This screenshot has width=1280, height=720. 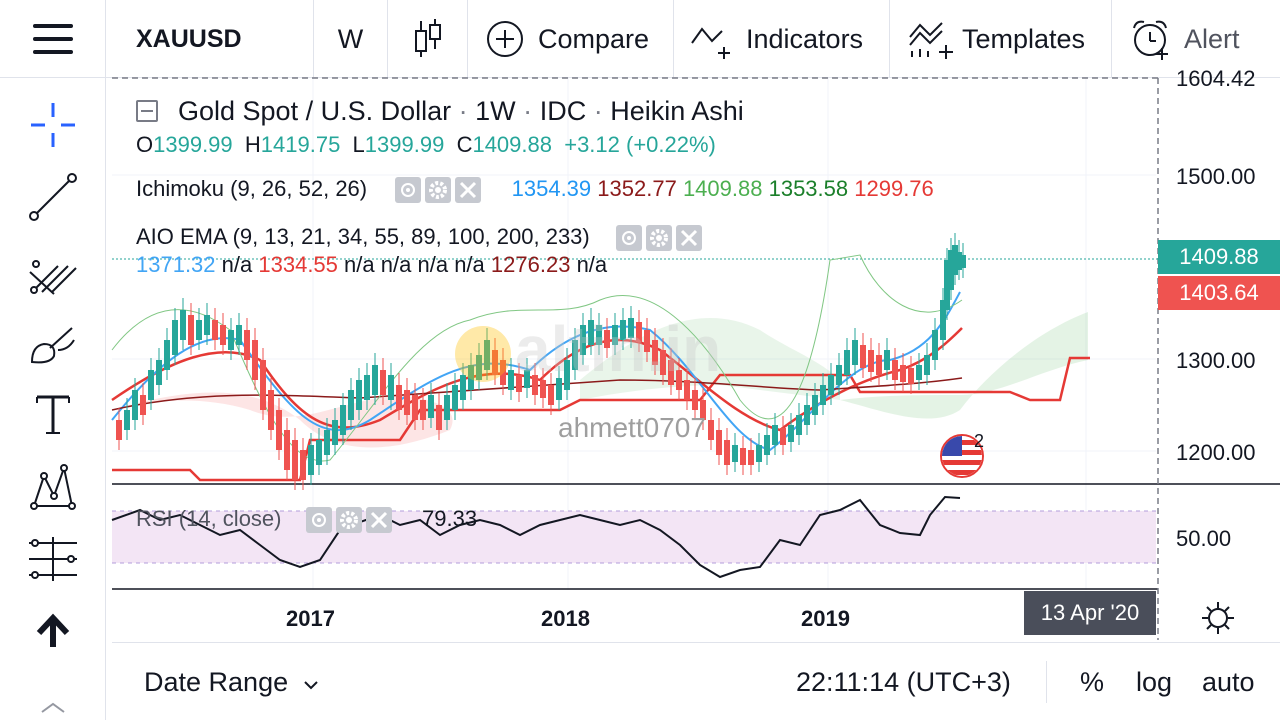 What do you see at coordinates (825, 618) in the screenshot?
I see `year-label: 2019` at bounding box center [825, 618].